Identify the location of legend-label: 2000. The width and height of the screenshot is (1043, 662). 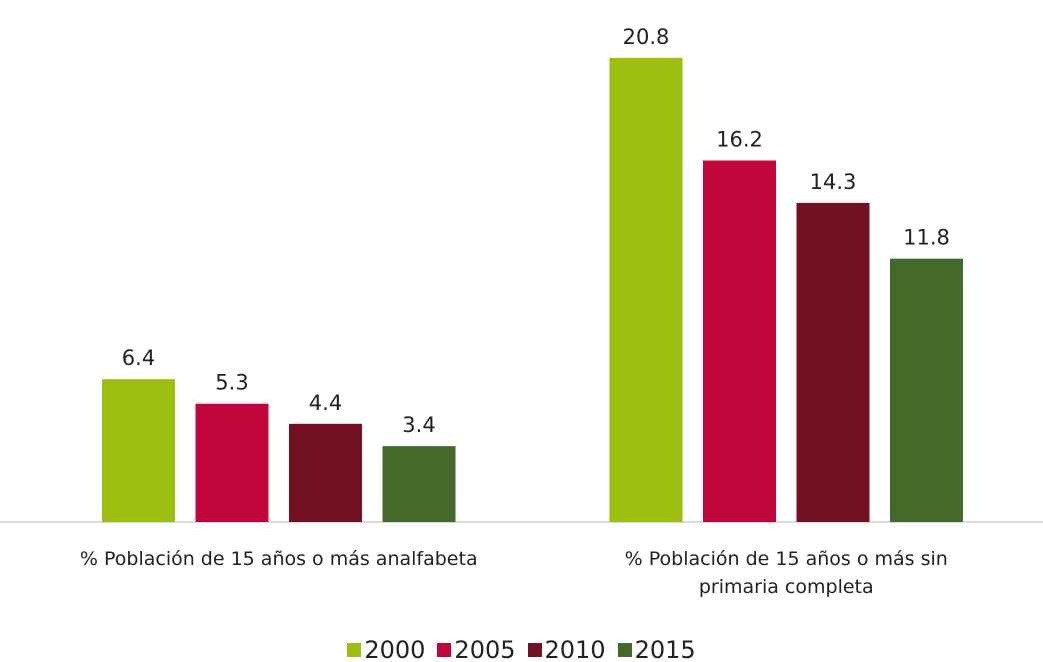
(395, 649).